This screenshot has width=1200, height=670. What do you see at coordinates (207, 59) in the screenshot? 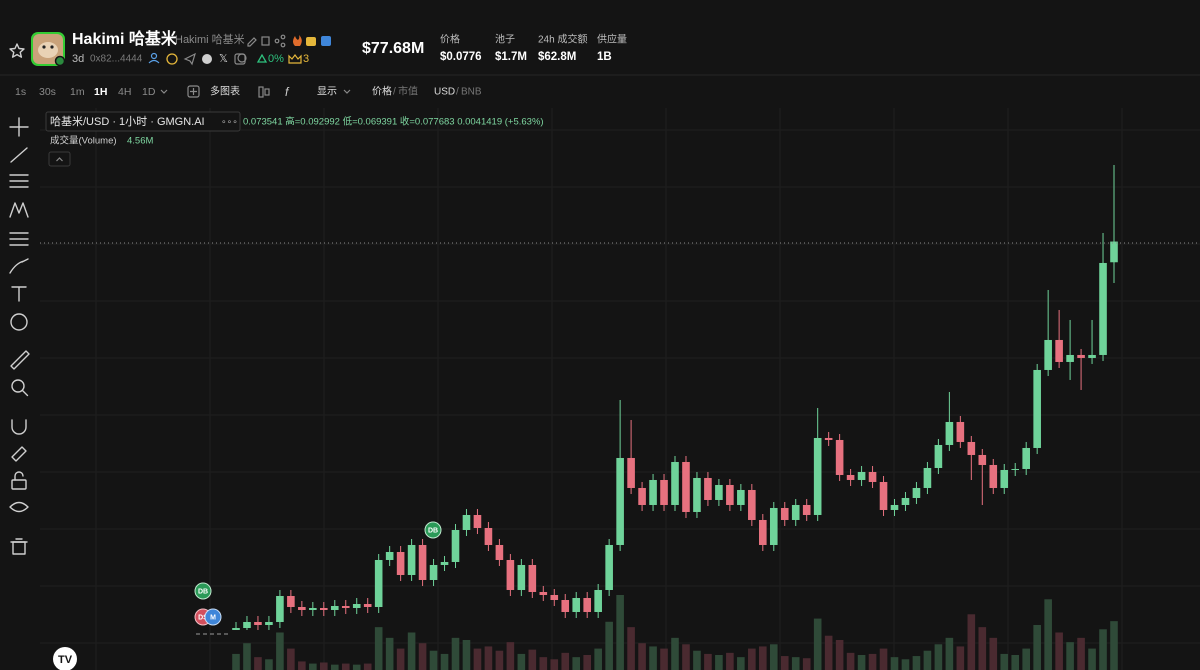
I see `web-icon` at bounding box center [207, 59].